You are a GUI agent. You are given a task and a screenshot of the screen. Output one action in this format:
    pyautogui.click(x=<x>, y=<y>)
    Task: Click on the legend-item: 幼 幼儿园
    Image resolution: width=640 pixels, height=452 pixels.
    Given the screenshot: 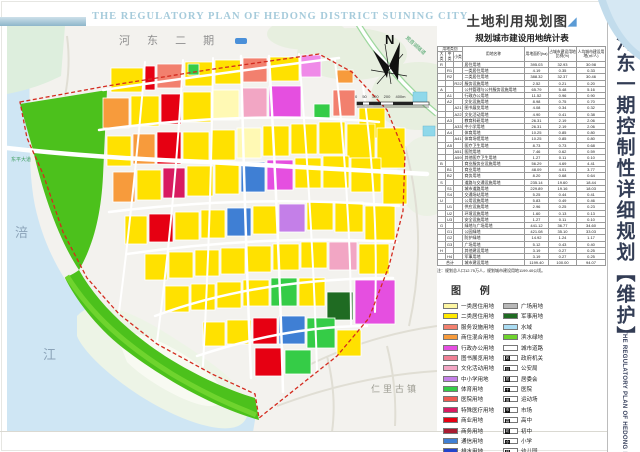 What is the action you would take?
    pyautogui.click(x=526, y=449)
    